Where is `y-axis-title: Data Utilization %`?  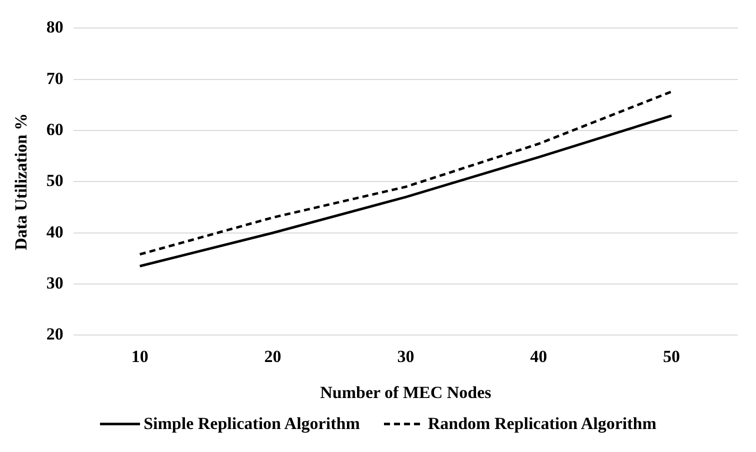
y-axis-title: Data Utilization % is located at coordinates (21, 181).